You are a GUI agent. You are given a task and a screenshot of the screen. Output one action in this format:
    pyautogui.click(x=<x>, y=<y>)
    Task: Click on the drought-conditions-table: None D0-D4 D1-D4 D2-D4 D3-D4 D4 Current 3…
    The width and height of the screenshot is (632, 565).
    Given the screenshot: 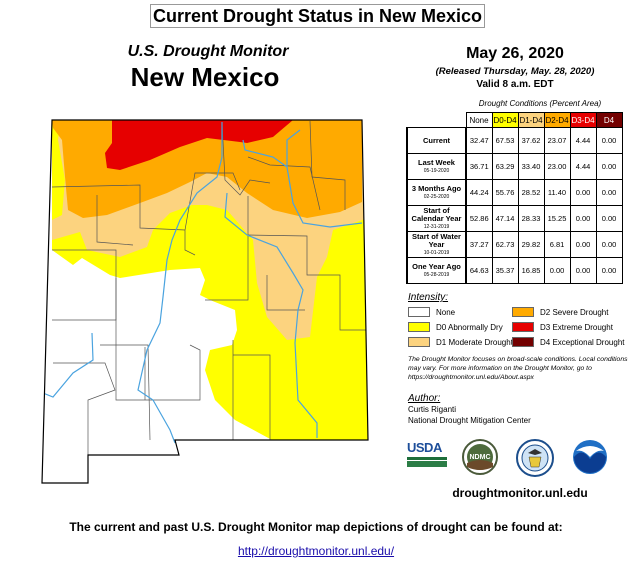 What is the action you would take?
    pyautogui.click(x=514, y=198)
    